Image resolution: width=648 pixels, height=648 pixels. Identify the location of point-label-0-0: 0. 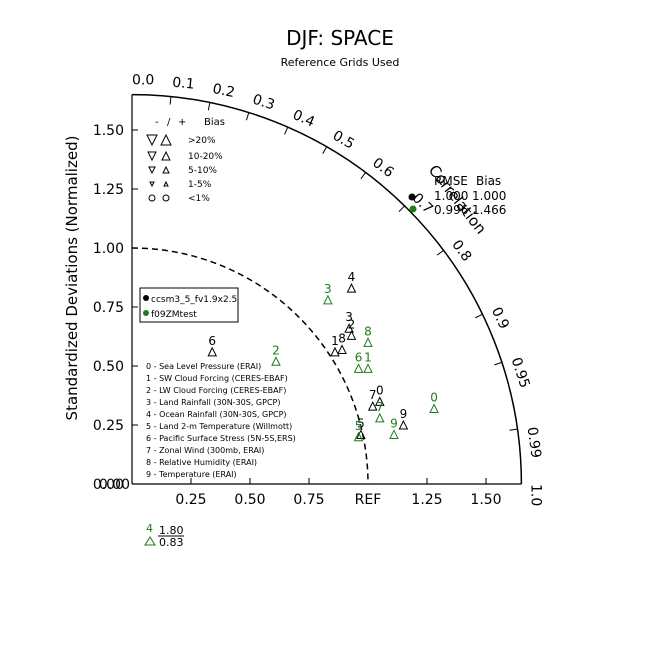
(380, 390).